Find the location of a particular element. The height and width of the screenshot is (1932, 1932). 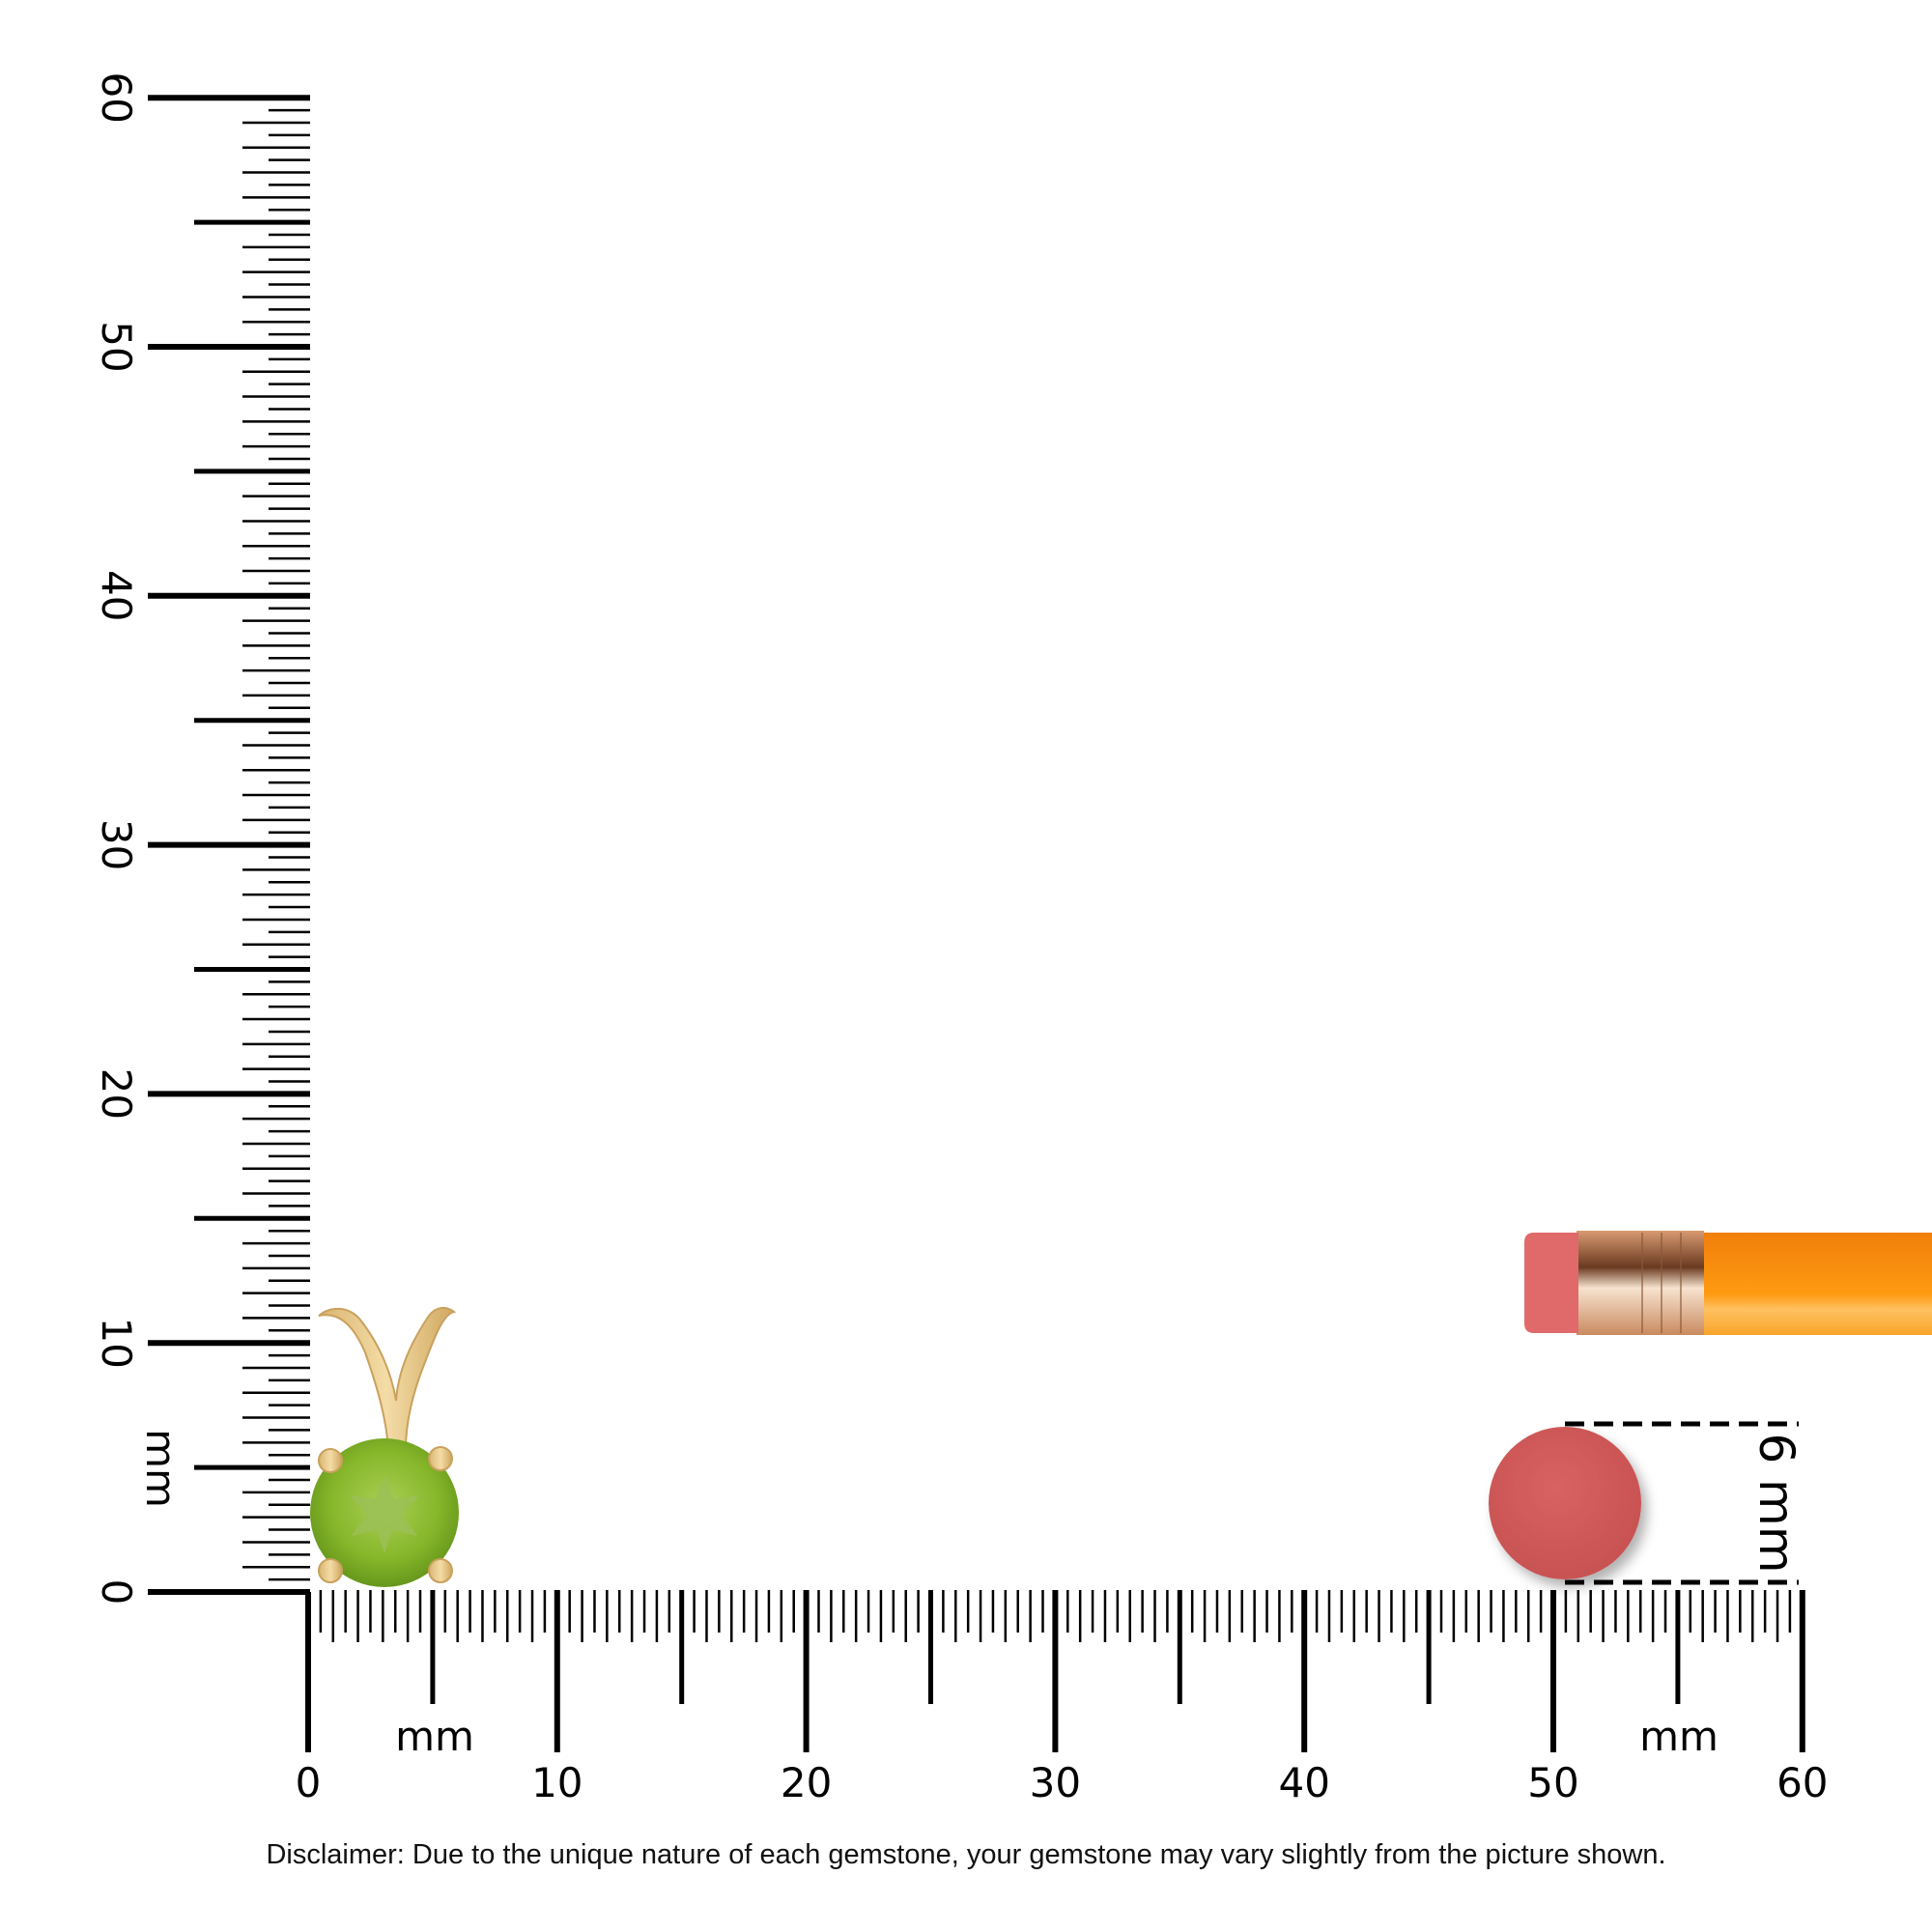

horizontal-ruler-label: 20 is located at coordinates (806, 1782).